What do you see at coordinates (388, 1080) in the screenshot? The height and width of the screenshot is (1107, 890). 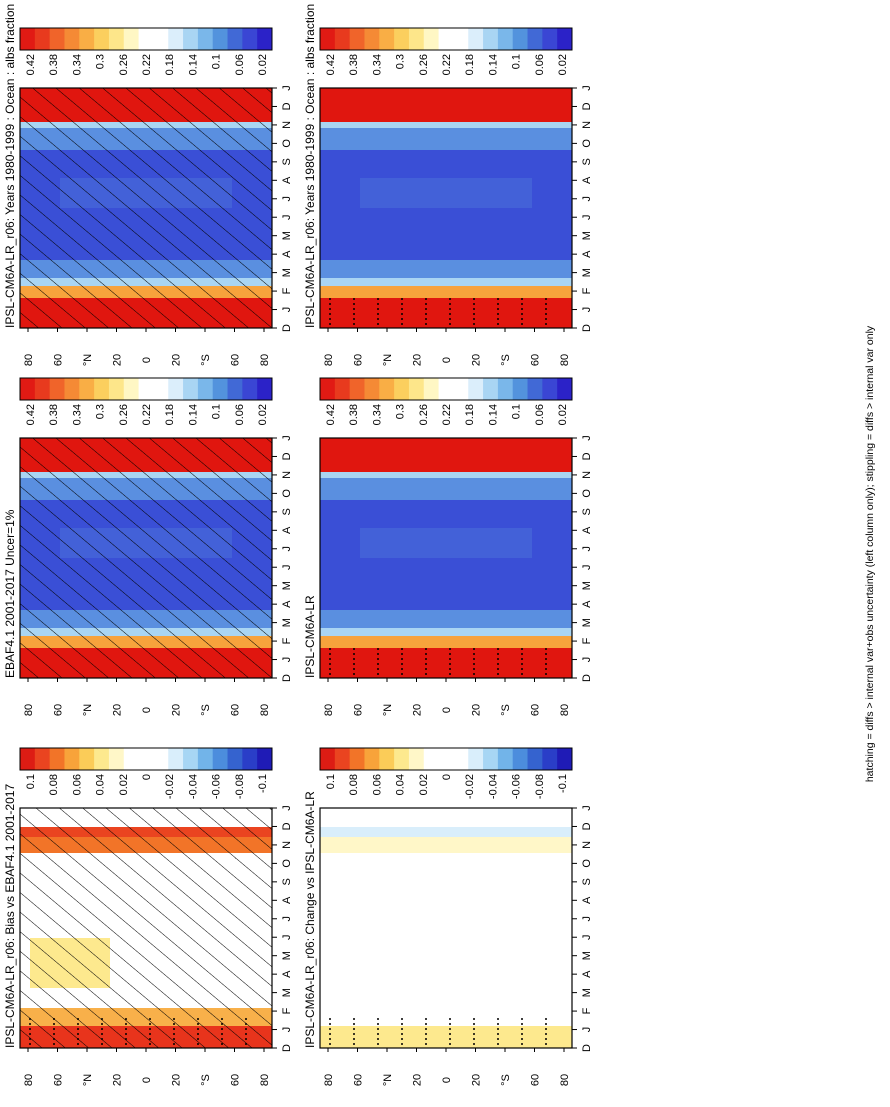 I see `y-tick-label: °N` at bounding box center [388, 1080].